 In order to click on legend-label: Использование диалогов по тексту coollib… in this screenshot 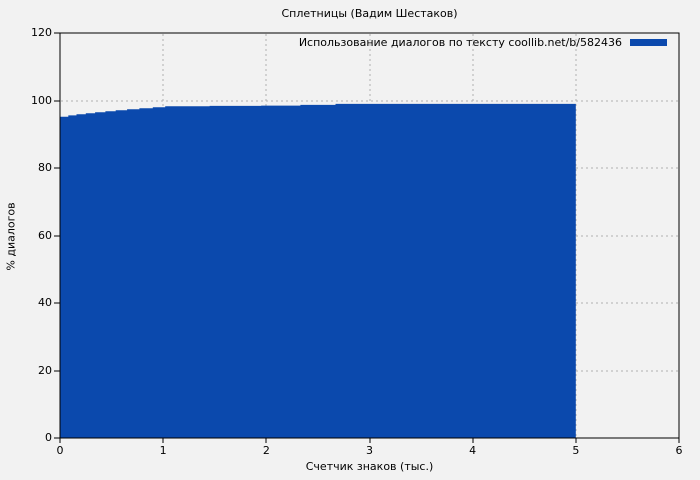, I will do `click(460, 42)`.